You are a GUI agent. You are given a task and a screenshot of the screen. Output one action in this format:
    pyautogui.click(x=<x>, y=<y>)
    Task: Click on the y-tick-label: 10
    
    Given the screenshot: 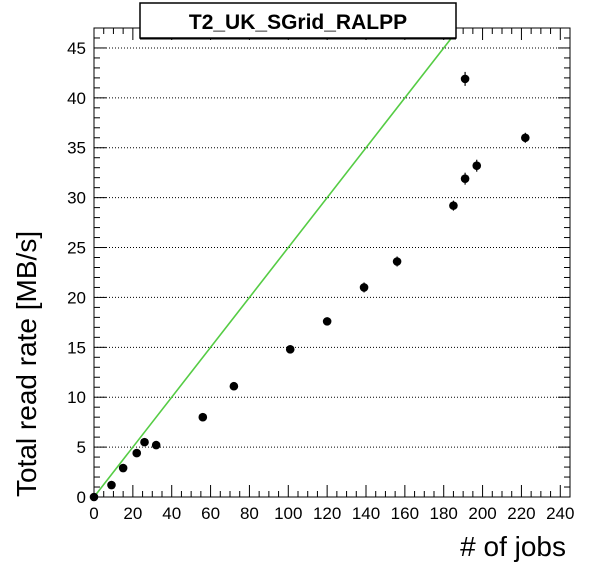 What is the action you would take?
    pyautogui.click(x=76, y=397)
    